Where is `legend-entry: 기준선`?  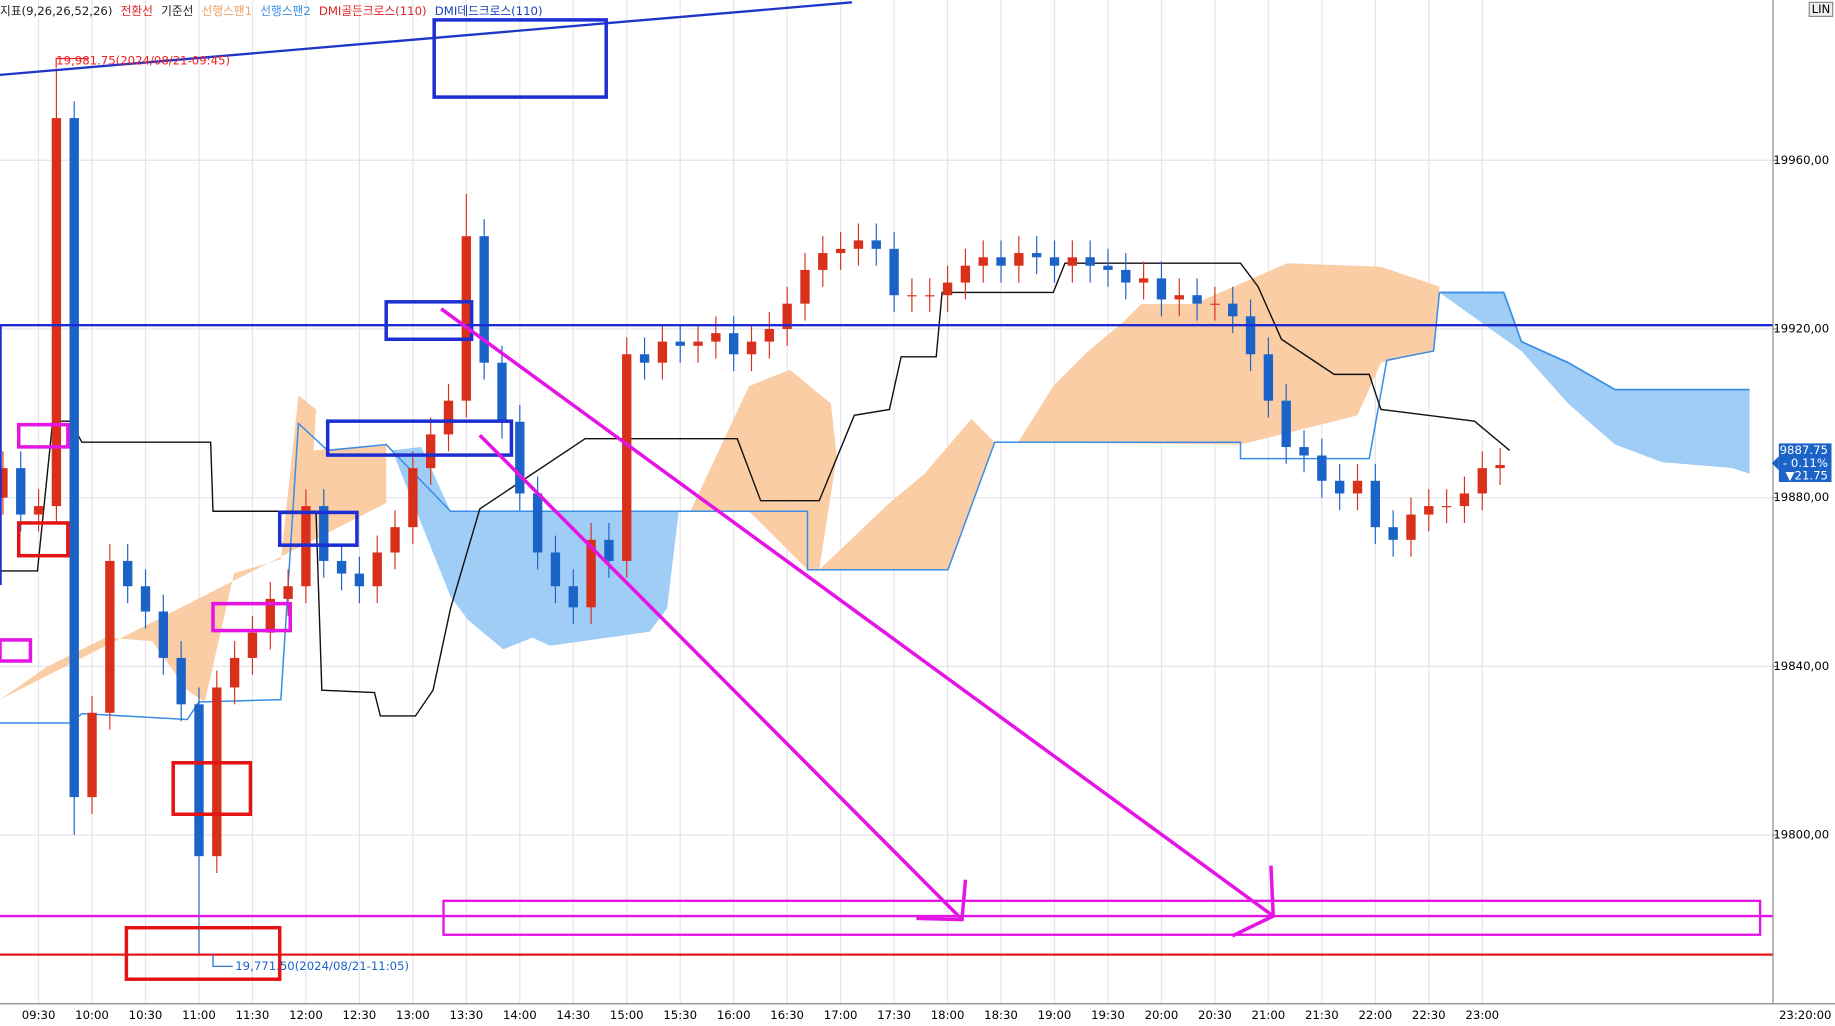
legend-entry: 기준선 is located at coordinates (177, 11).